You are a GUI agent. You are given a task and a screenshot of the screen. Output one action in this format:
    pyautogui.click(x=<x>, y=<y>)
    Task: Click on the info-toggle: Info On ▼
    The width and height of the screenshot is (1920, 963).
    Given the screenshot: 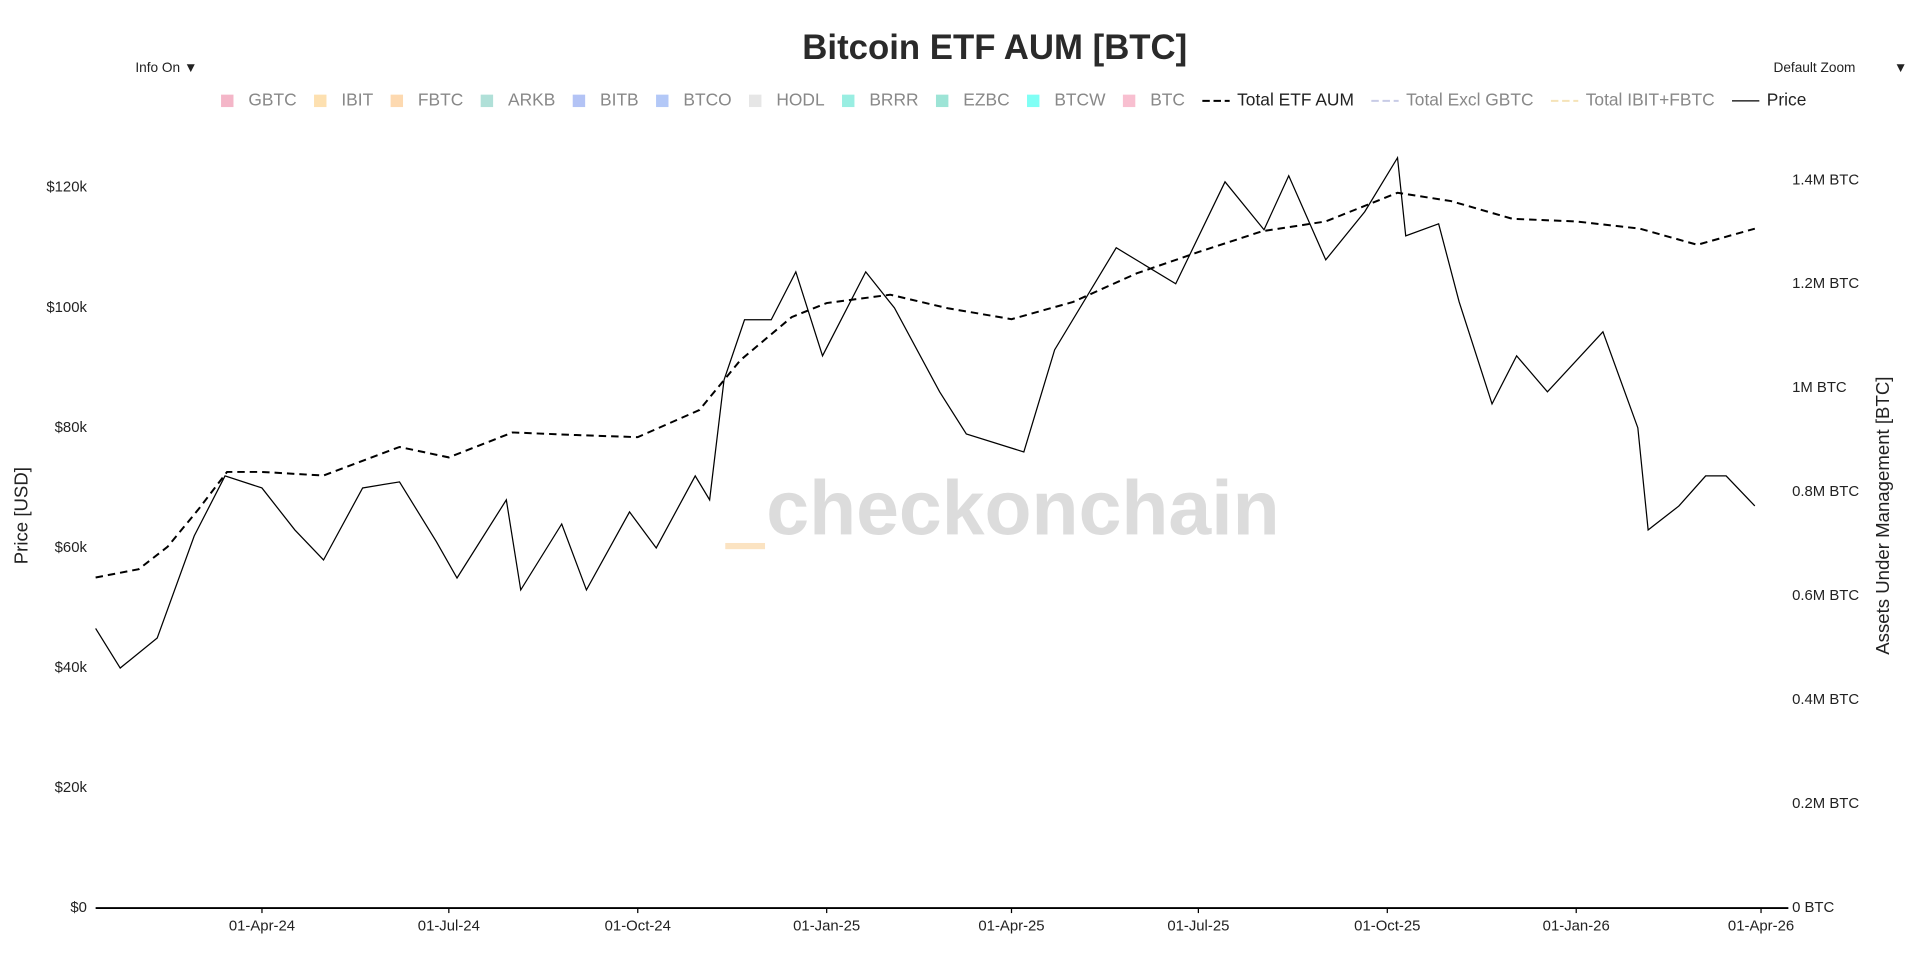 What is the action you would take?
    pyautogui.click(x=166, y=67)
    